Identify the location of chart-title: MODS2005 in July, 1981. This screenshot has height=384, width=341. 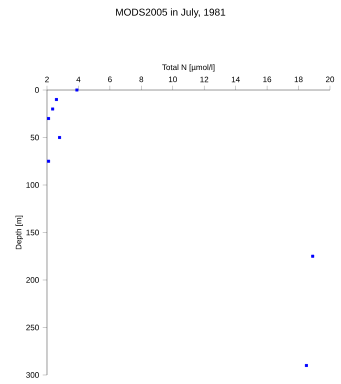
(171, 13).